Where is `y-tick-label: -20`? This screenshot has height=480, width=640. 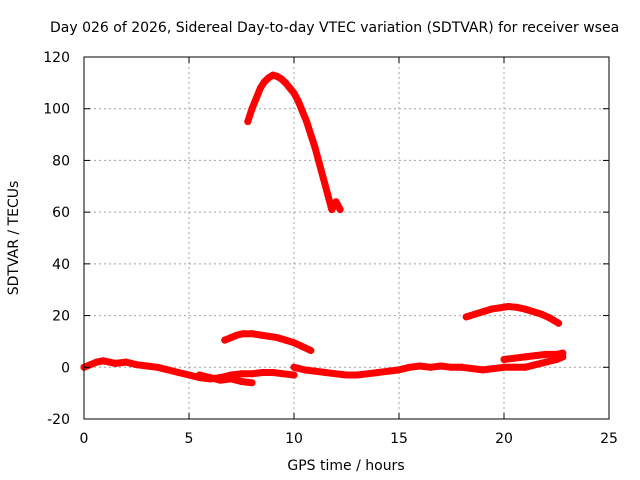 y-tick-label: -20 is located at coordinates (58, 420).